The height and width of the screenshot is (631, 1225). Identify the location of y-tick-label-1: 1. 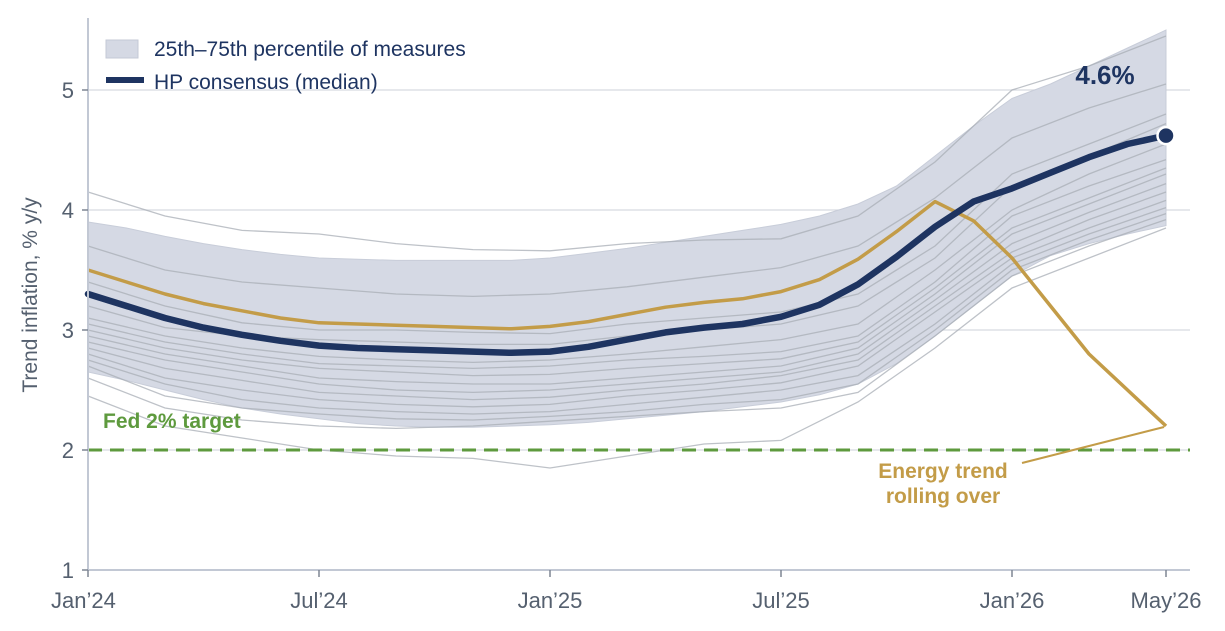
(68, 570).